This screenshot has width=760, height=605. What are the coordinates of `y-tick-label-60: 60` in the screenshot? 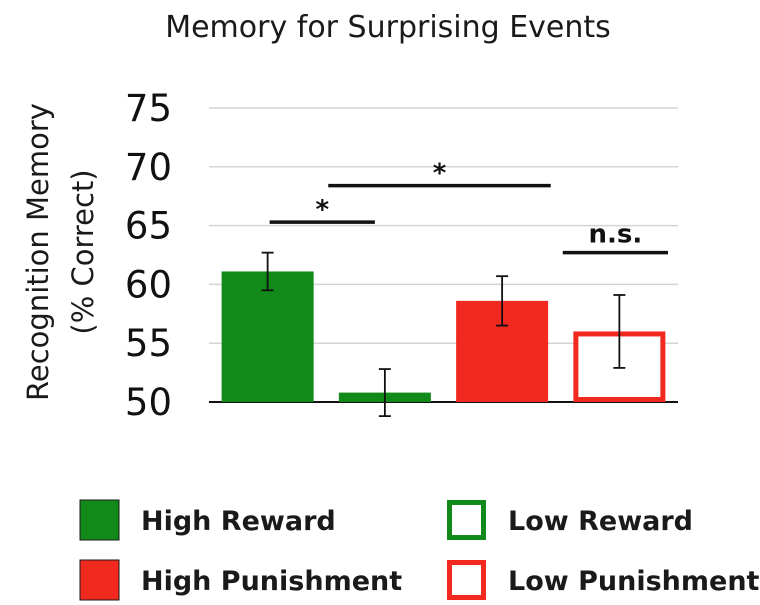 It's located at (148, 284).